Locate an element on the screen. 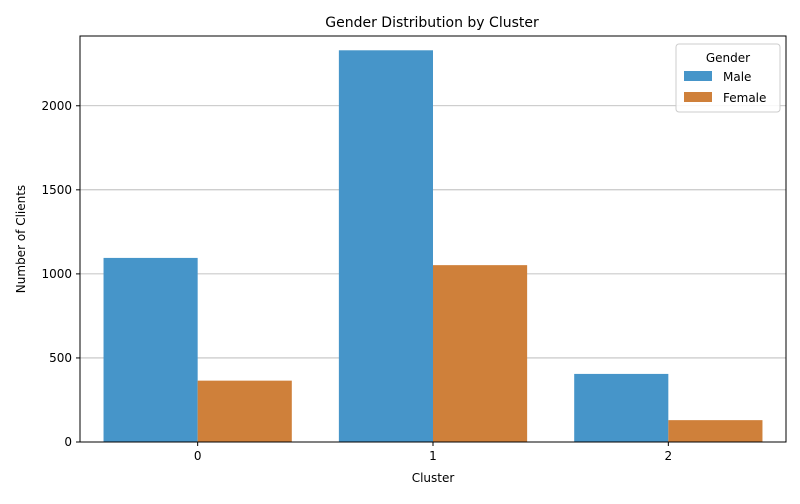  legend: Gender Male Female is located at coordinates (728, 78).